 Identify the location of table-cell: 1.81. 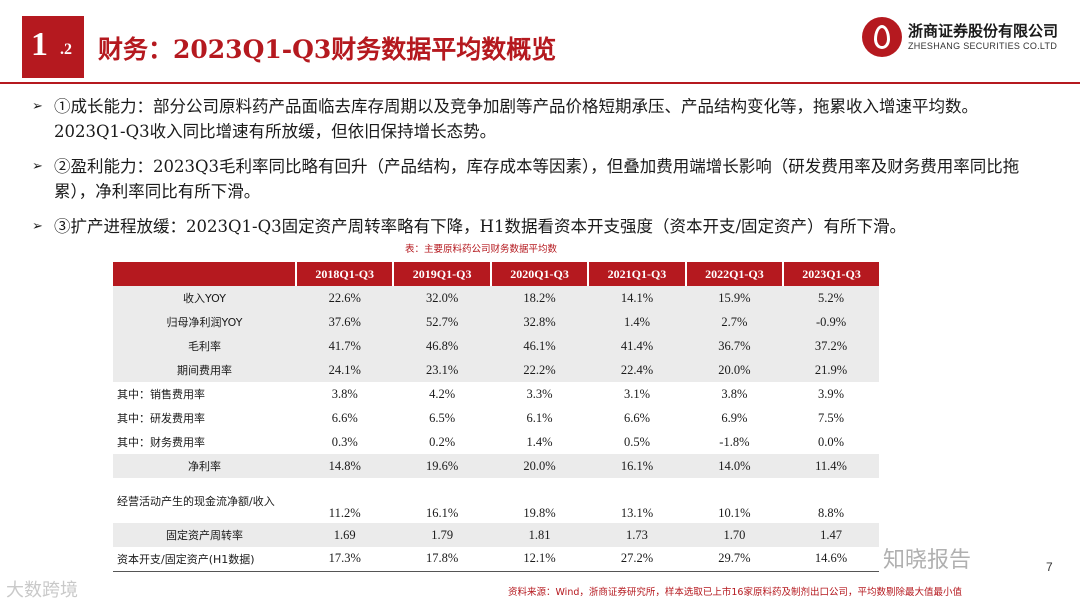
(539, 535).